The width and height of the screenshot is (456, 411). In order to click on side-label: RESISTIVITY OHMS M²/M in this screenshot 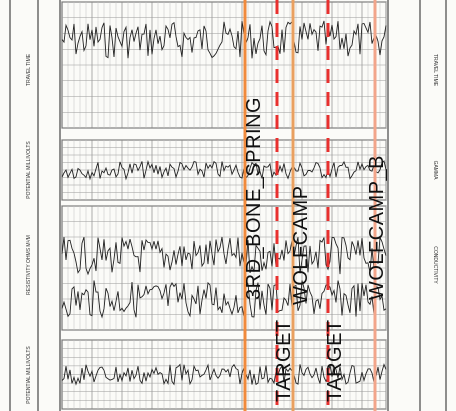, I will do `click(29, 265)`.